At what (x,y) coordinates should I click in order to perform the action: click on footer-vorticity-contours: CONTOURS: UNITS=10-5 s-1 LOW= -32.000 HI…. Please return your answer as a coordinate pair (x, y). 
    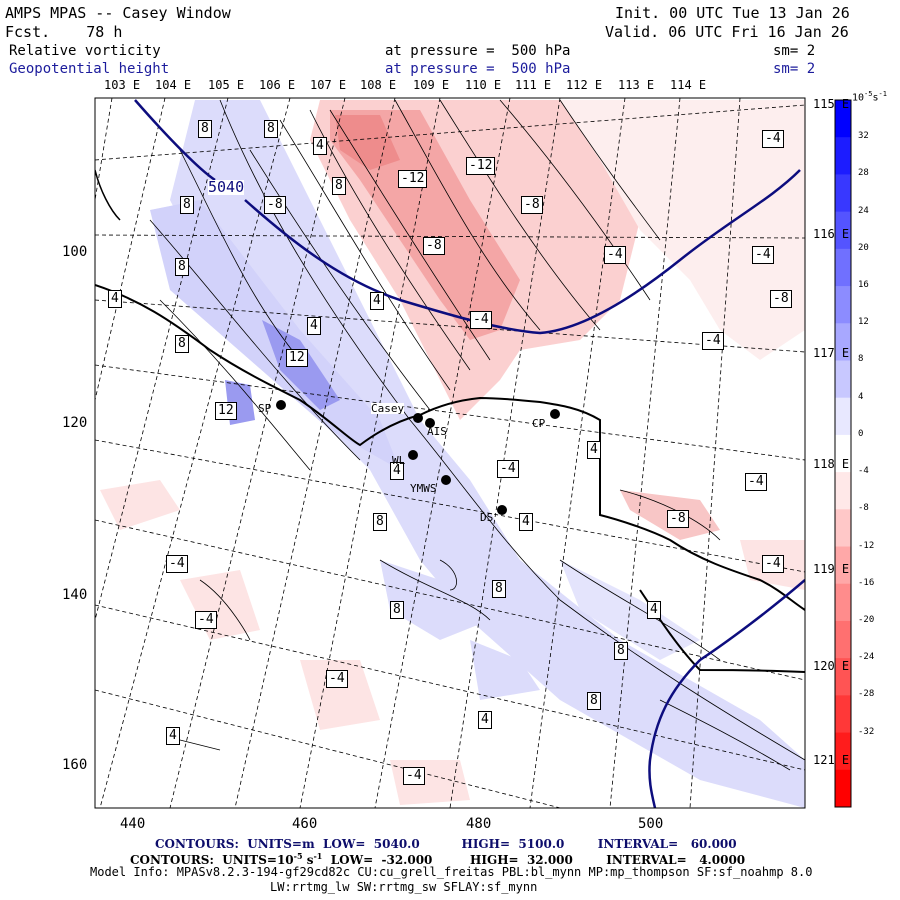
    Looking at the image, I should click on (438, 859).